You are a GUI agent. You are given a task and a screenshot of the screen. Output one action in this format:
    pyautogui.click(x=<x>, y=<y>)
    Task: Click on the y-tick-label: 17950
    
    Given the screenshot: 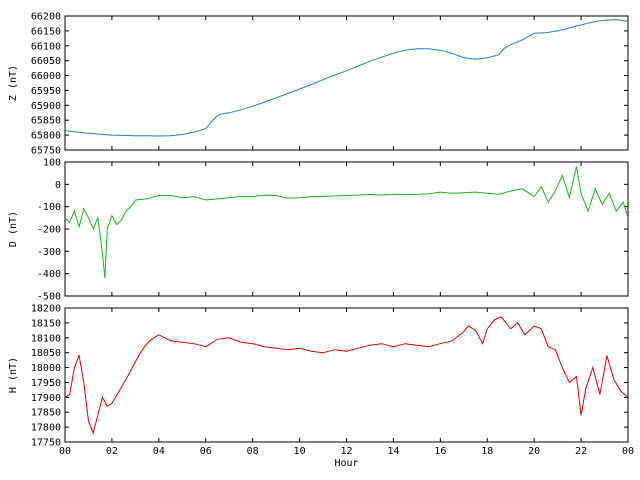 What is the action you would take?
    pyautogui.click(x=46, y=383)
    